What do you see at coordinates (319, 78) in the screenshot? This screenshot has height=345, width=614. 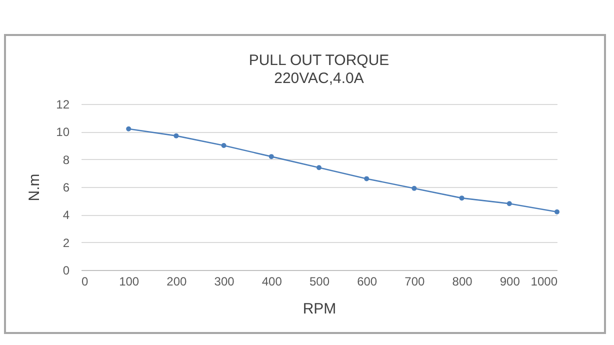 I see `chart-subtitle: 220VAC,4.0A` at bounding box center [319, 78].